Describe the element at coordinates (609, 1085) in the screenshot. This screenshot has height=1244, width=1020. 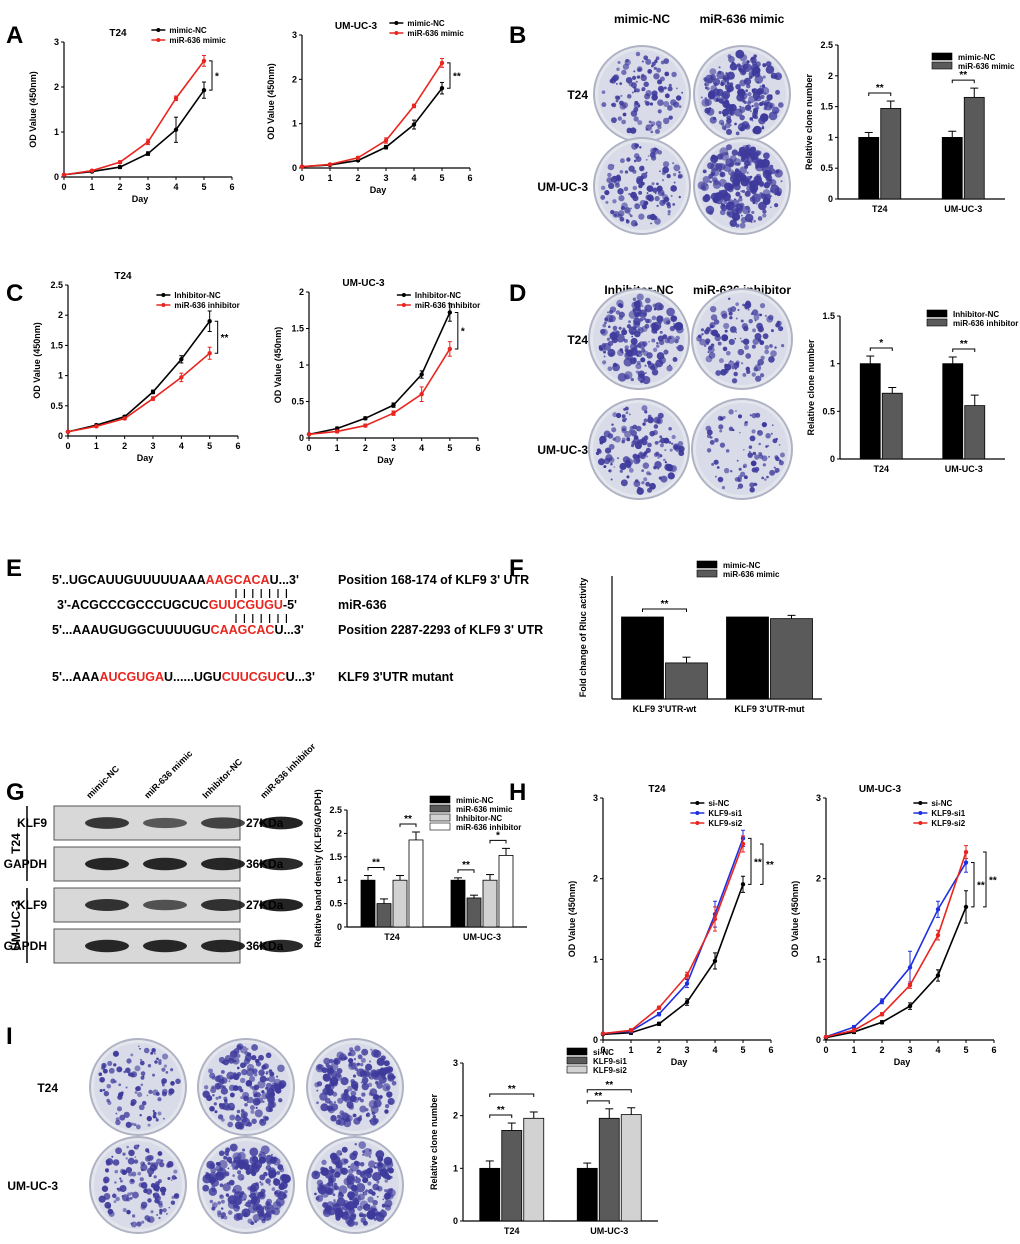
I see `significance-marker: **` at that location.